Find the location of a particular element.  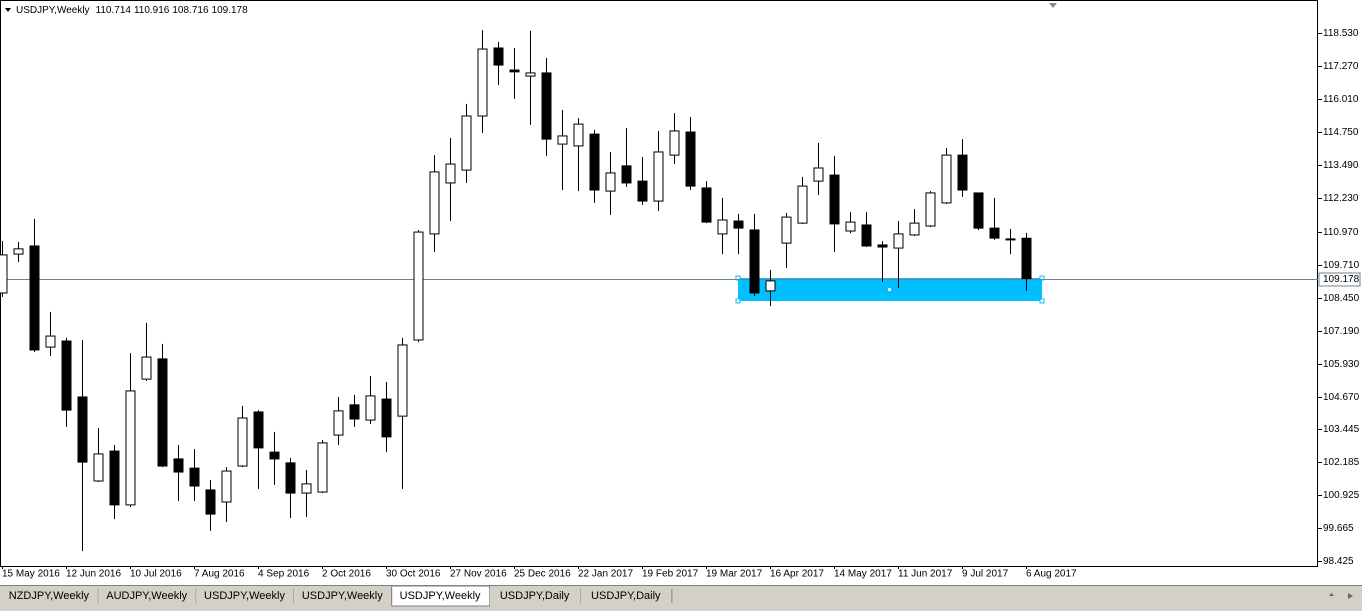

menu-arrow is located at coordinates (8, 10).